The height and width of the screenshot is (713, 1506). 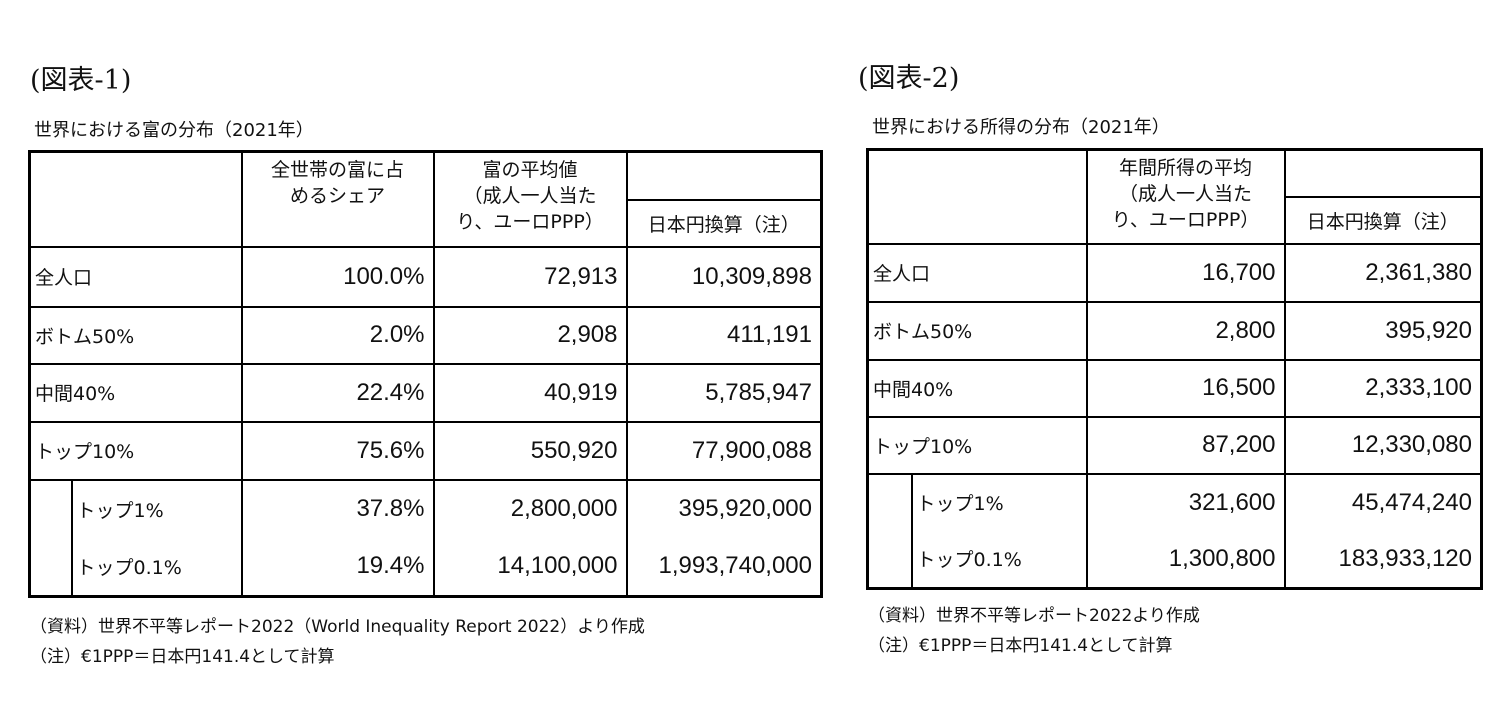 What do you see at coordinates (1175, 560) in the screenshot?
I see `table-row: トップ0.1% 1,300,800 183,933,120` at bounding box center [1175, 560].